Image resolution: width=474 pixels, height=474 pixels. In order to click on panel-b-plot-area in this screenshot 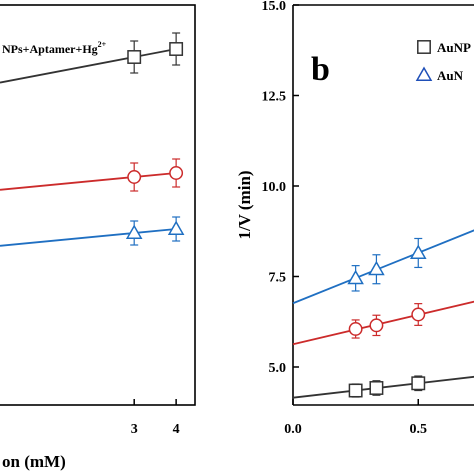, I will do `click(383, 314)`.